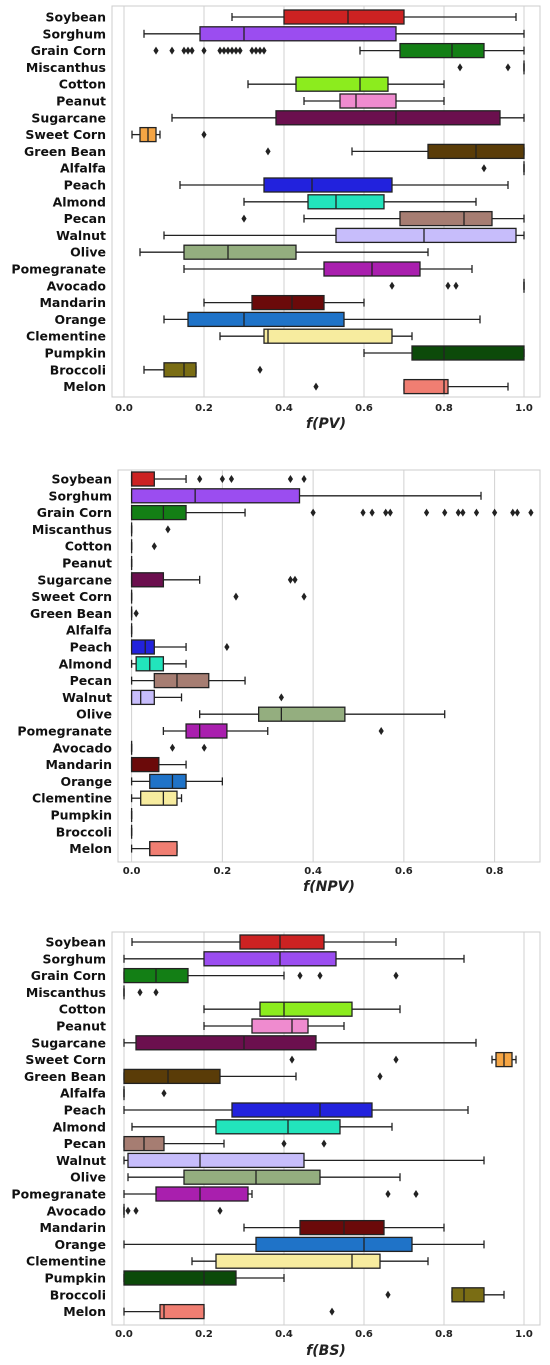  What do you see at coordinates (204, 408) in the screenshot?
I see `x-tick-label: 0.2` at bounding box center [204, 408].